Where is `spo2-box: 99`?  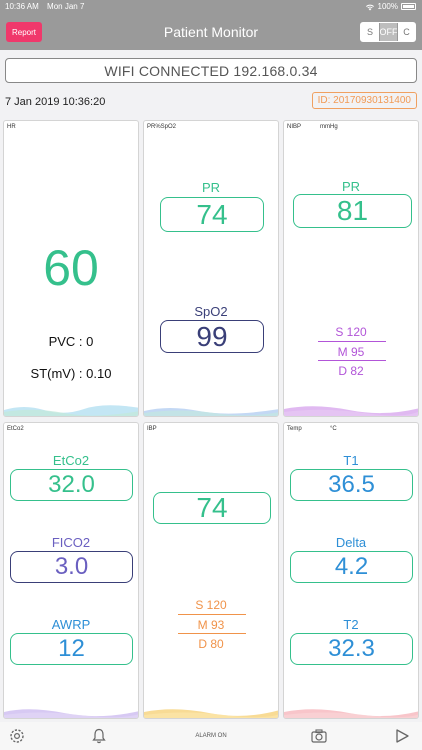
spo2-box: 99 is located at coordinates (212, 336).